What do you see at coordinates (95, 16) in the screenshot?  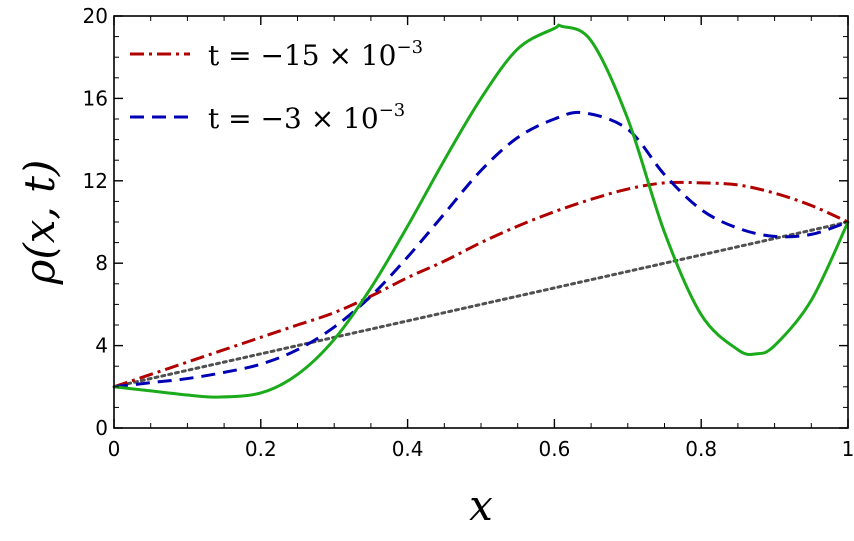 I see `y-tick-label: 20` at bounding box center [95, 16].